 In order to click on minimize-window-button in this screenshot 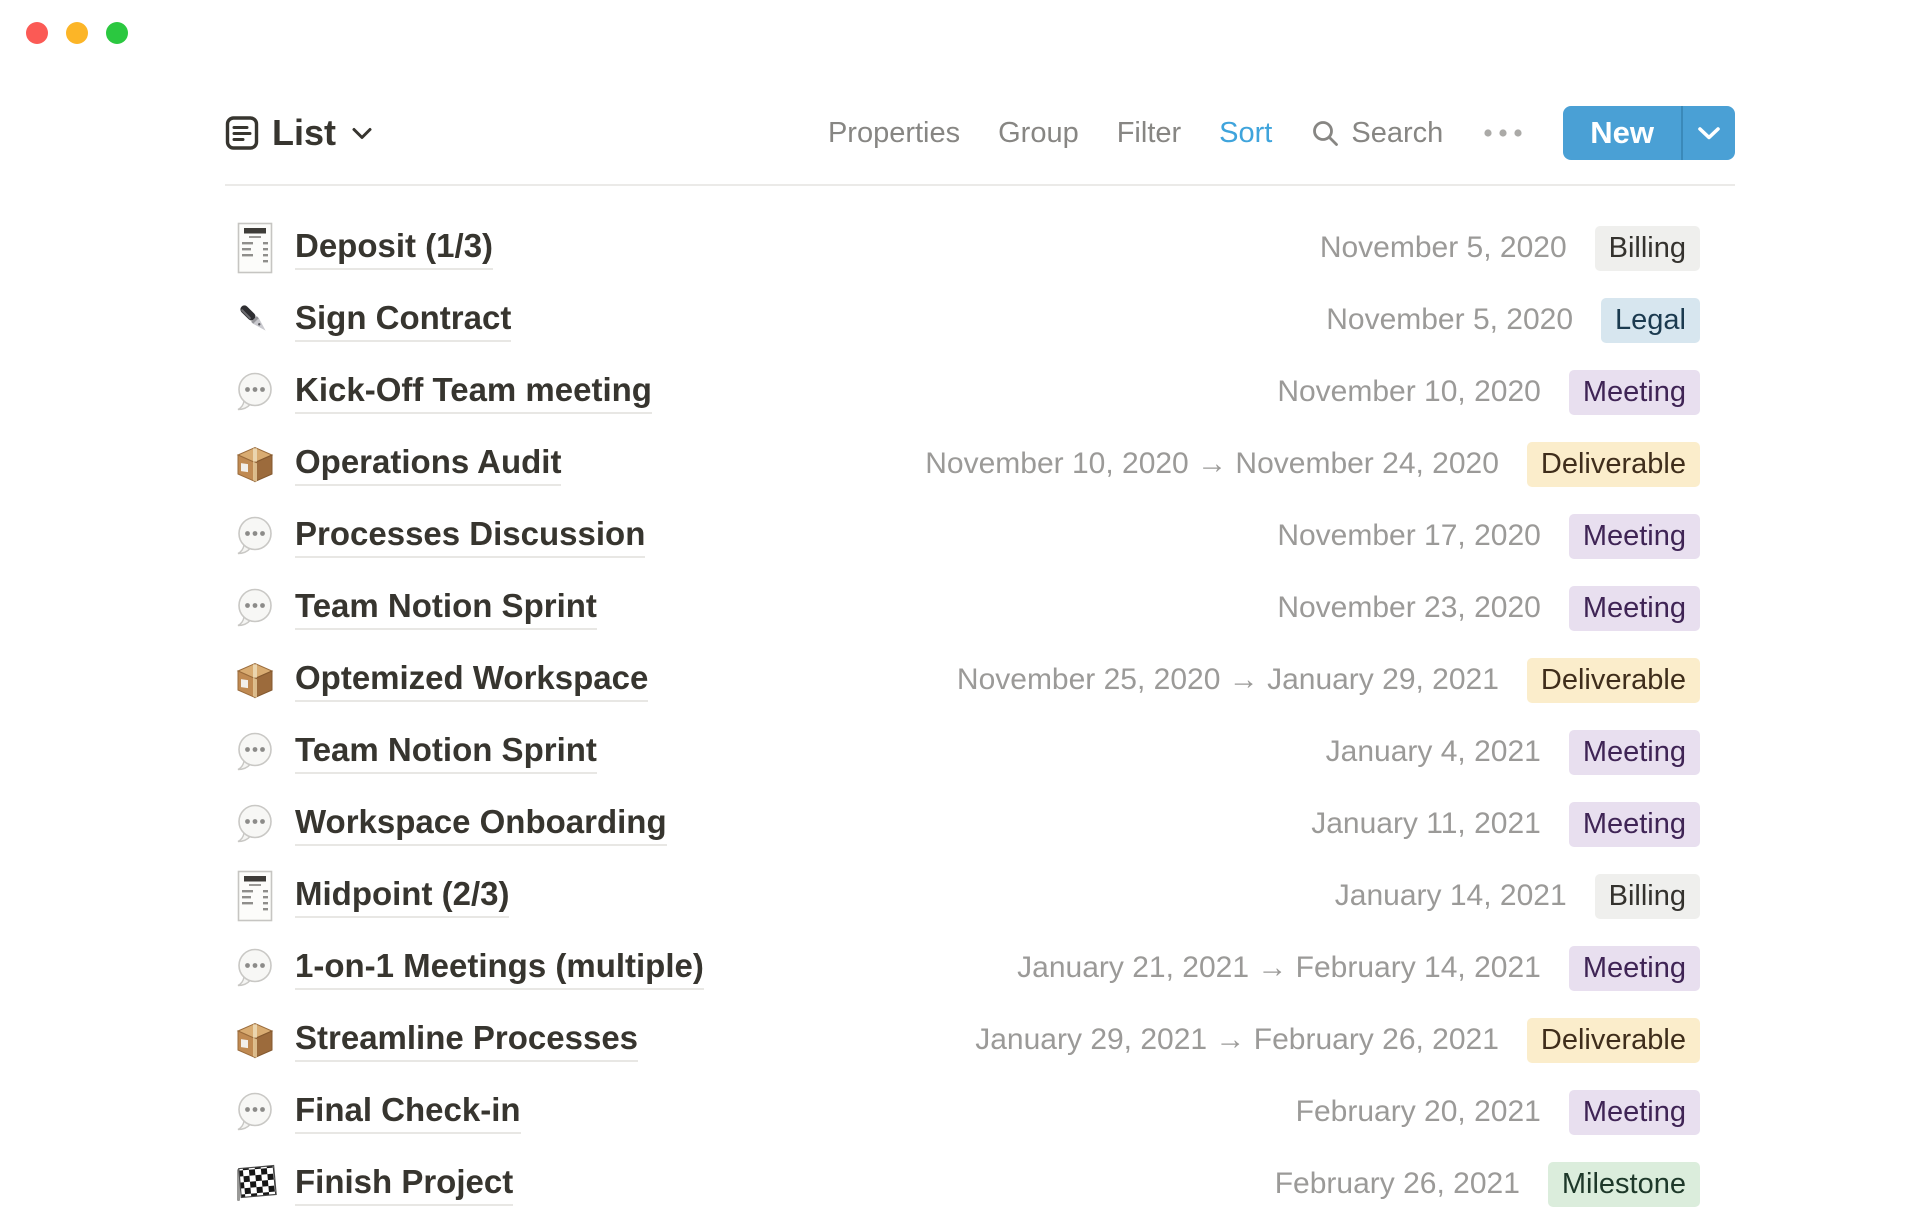, I will do `click(77, 33)`.